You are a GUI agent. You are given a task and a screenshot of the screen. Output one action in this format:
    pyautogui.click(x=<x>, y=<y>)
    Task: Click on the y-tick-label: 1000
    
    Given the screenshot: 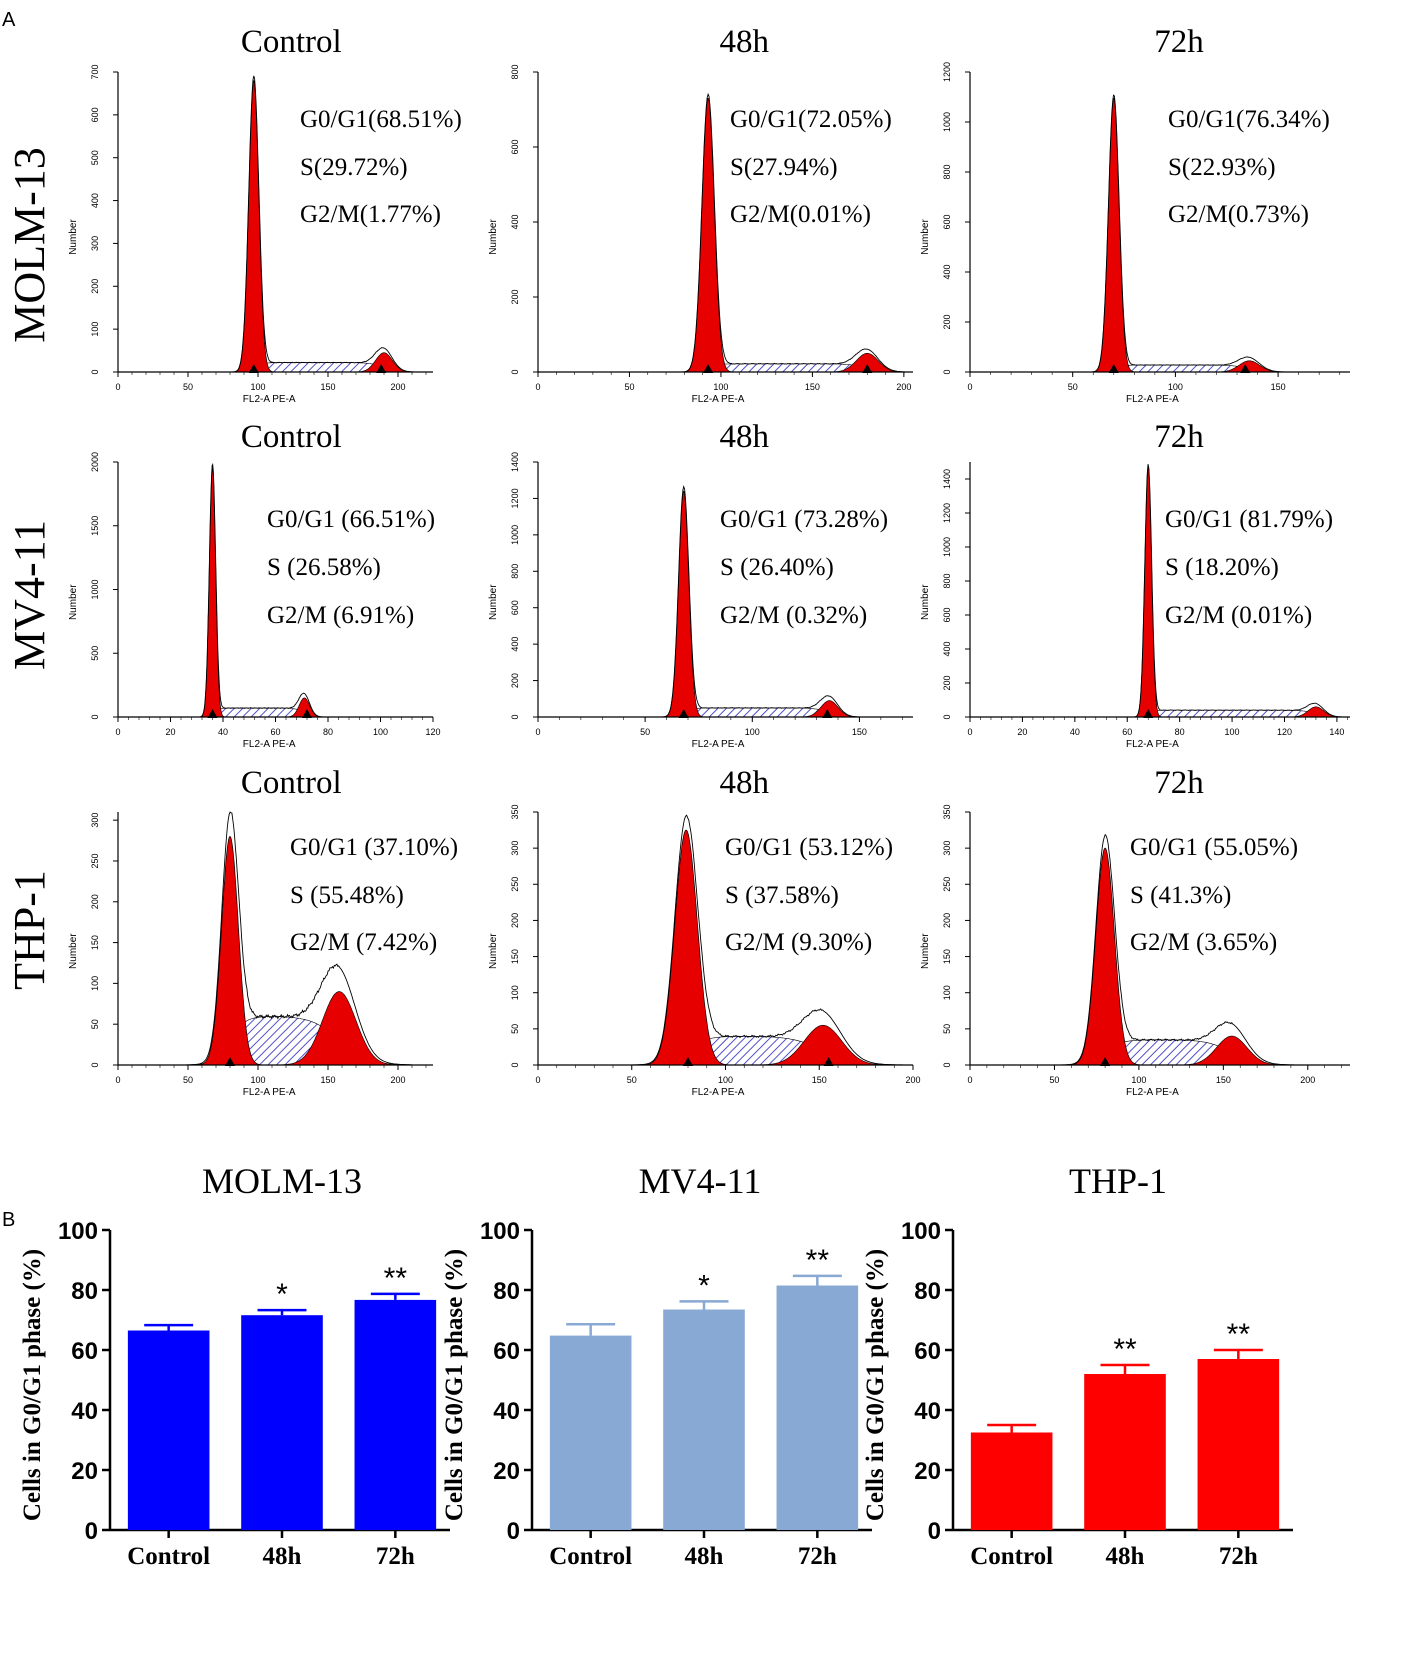 What is the action you would take?
    pyautogui.click(x=95, y=589)
    